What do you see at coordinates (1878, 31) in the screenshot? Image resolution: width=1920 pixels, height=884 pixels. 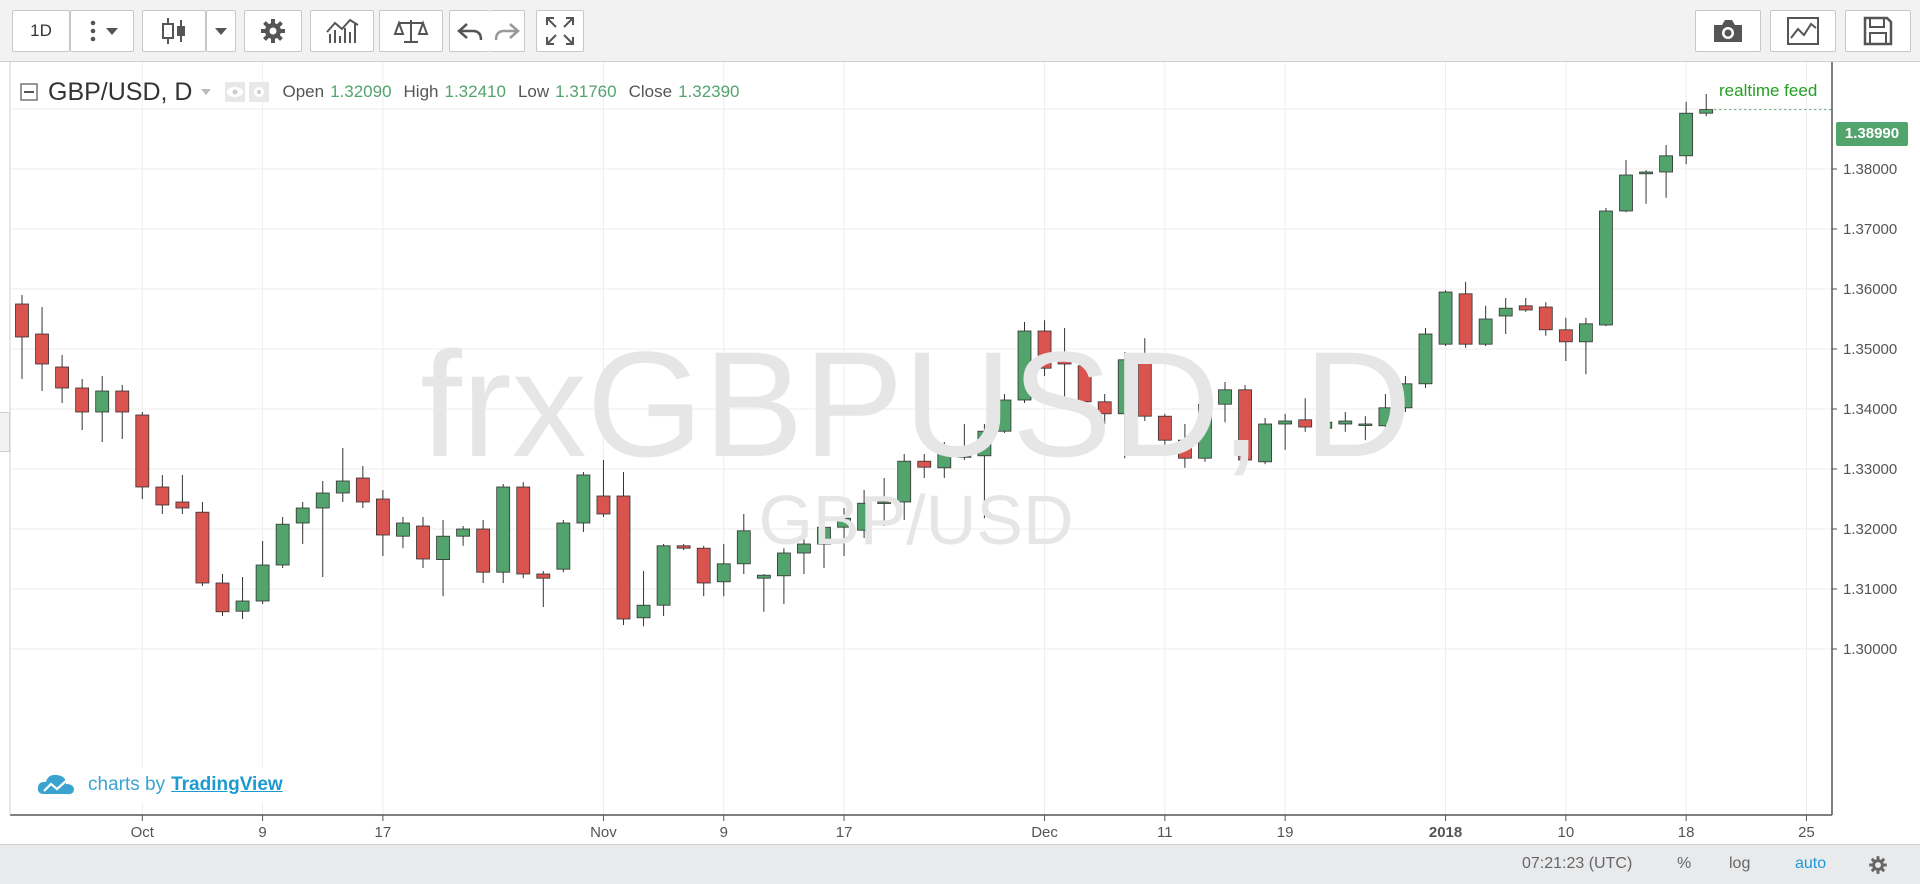 I see `save-button` at bounding box center [1878, 31].